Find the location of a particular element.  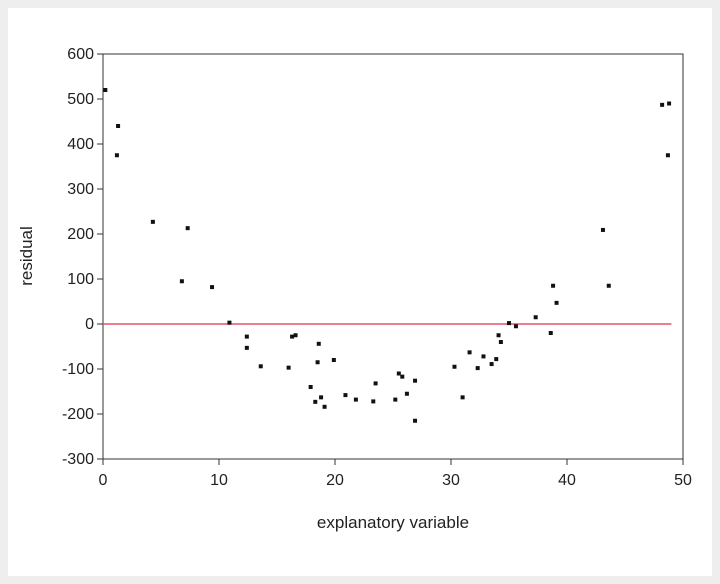

y-tick-label: 300 is located at coordinates (80, 189).